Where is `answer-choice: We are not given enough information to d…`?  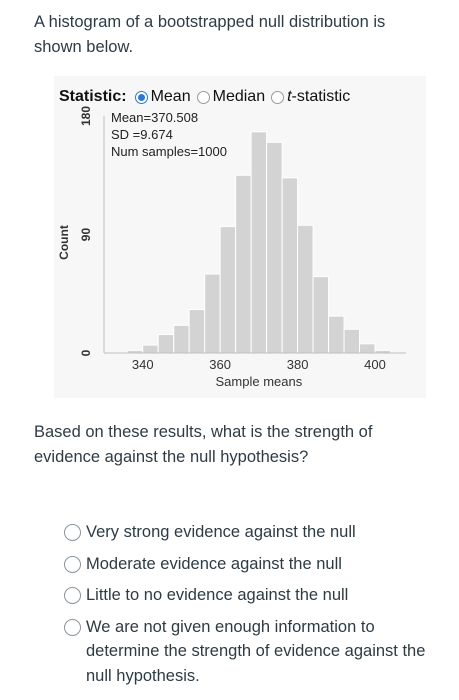
answer-choice: We are not given enough information to d… is located at coordinates (249, 652).